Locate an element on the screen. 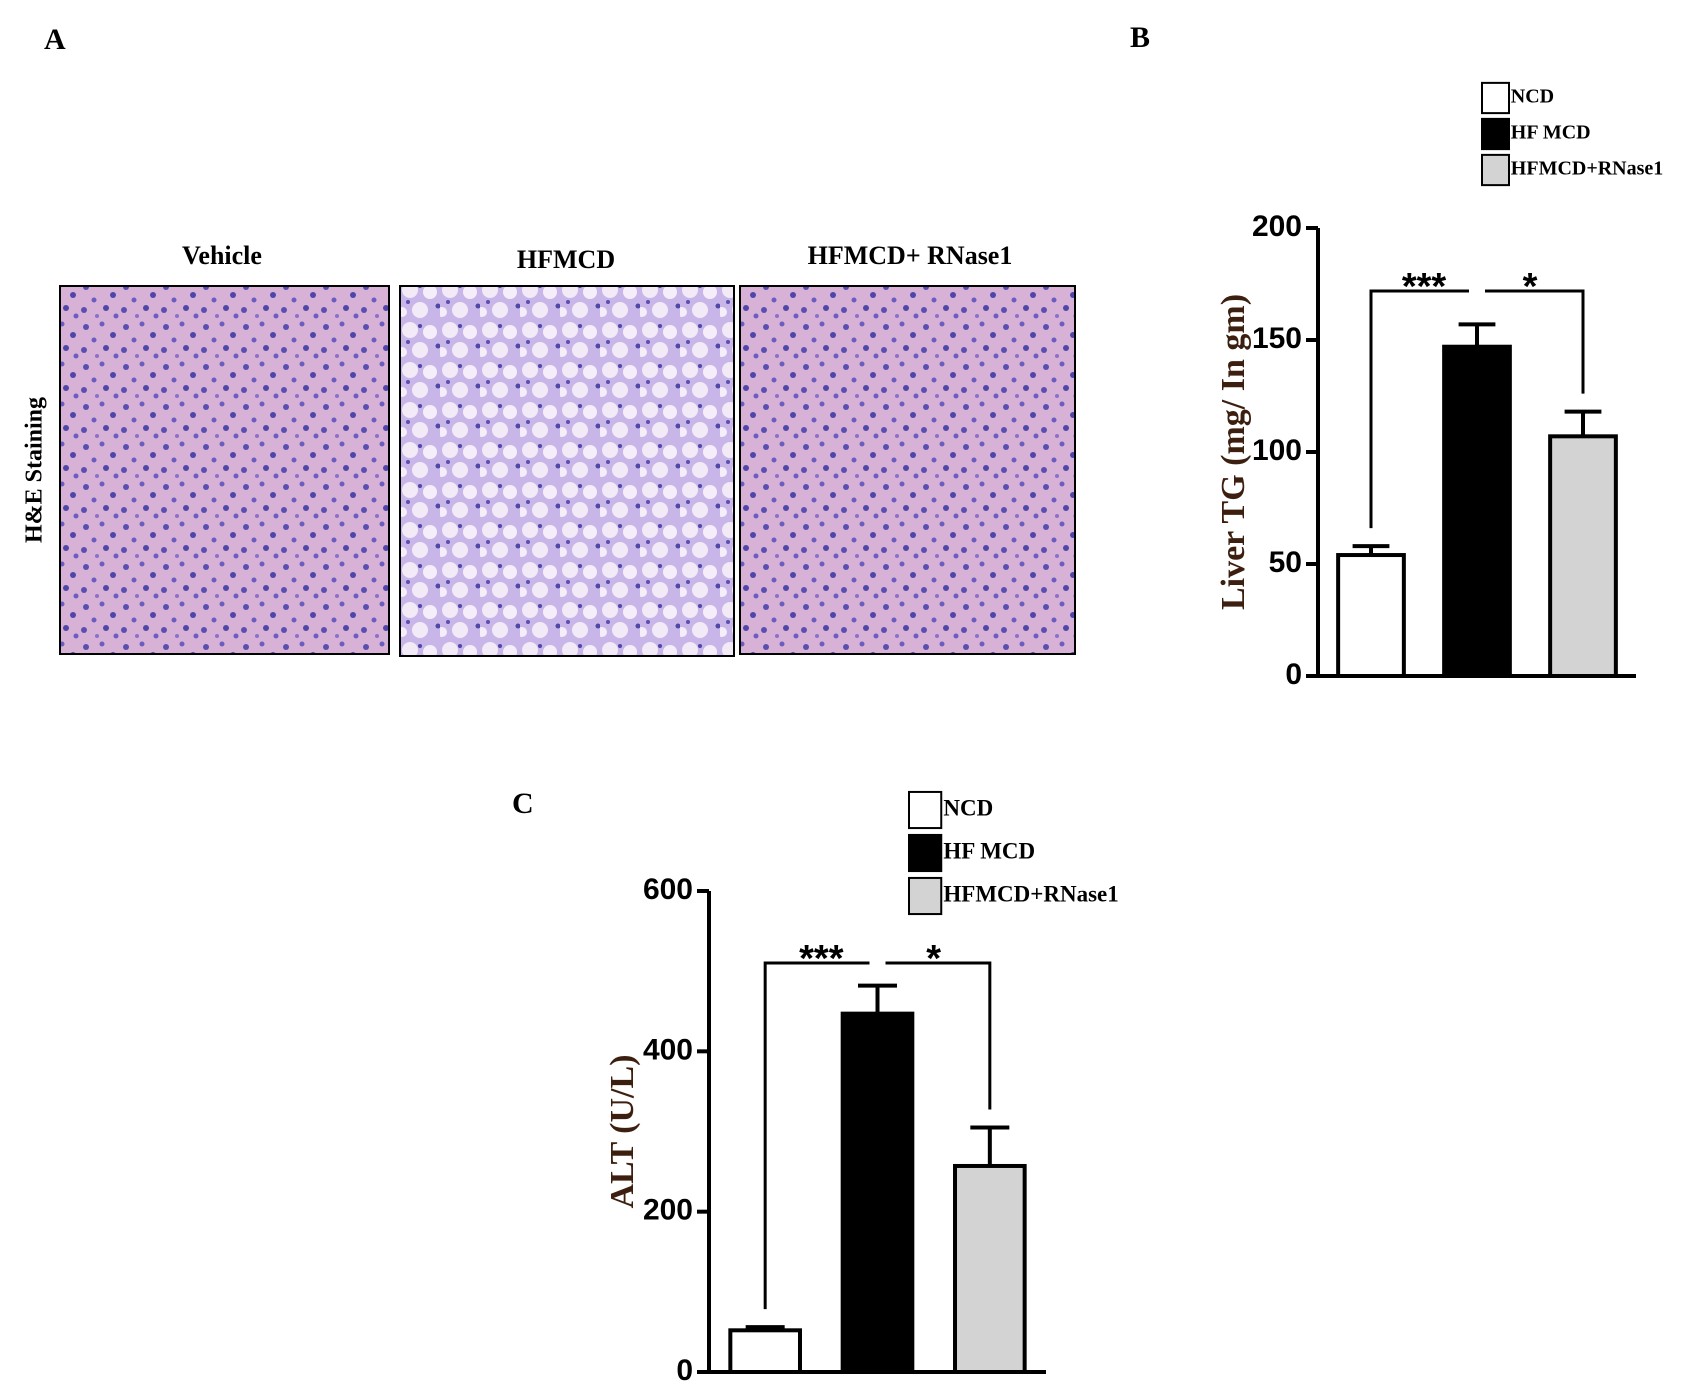 The width and height of the screenshot is (1704, 1400). image-title: HFMCD+ RNase1 is located at coordinates (910, 255).